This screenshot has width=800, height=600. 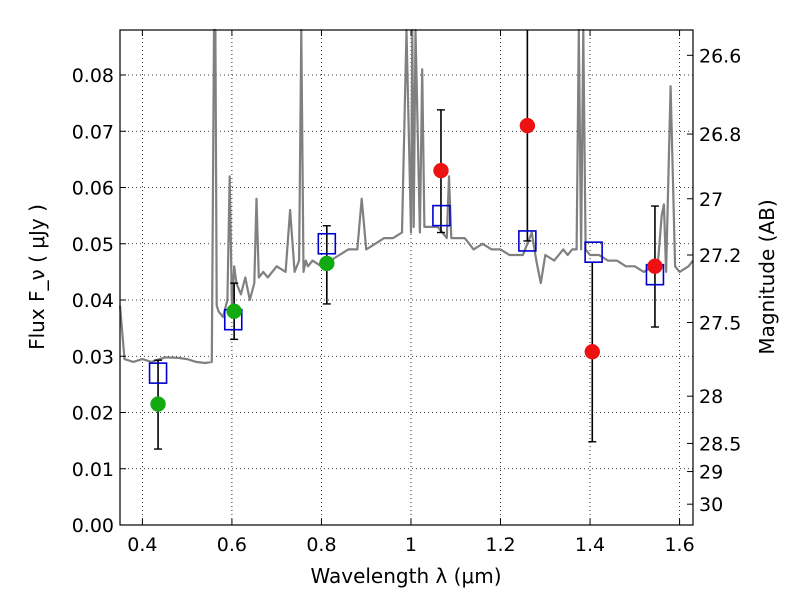 I want to click on right-tick-label: 29, so click(x=711, y=473).